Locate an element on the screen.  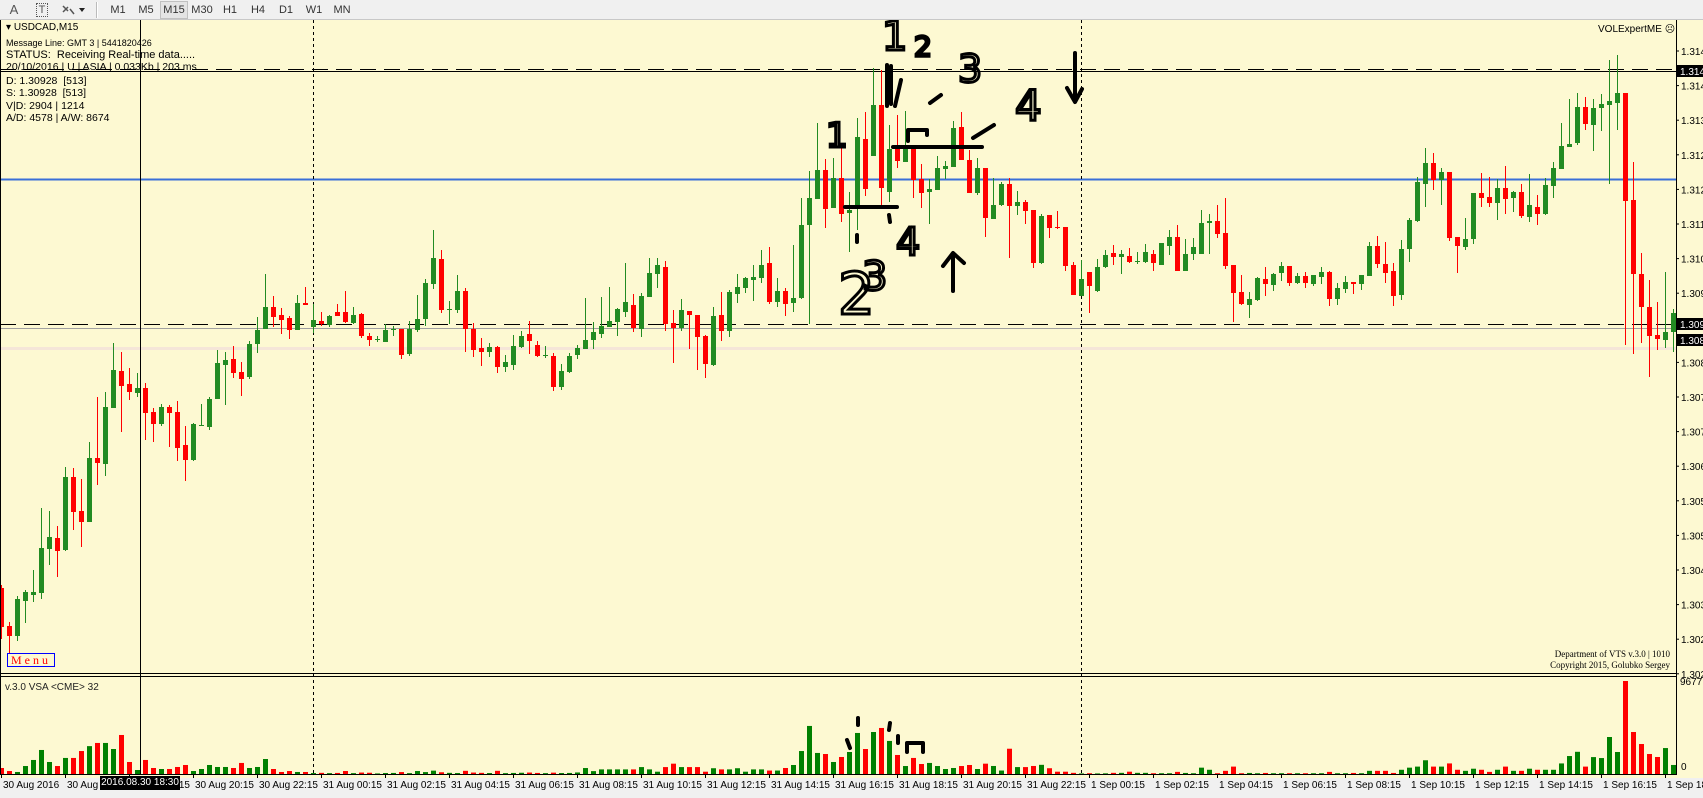
arrows-tool-button is located at coordinates (73, 10).